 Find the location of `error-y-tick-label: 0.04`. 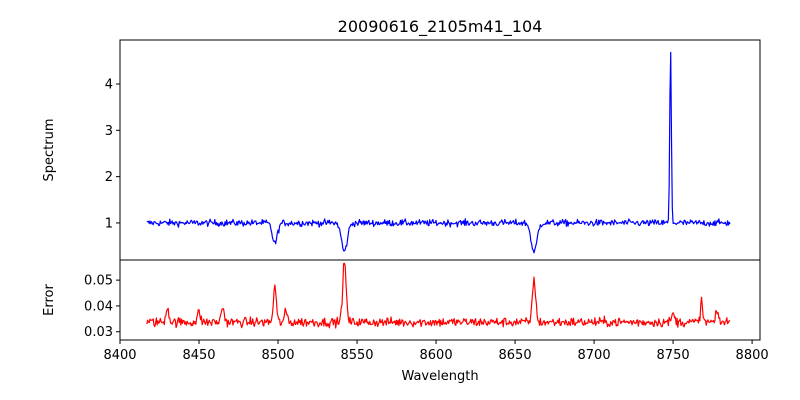

error-y-tick-label: 0.04 is located at coordinates (98, 306).